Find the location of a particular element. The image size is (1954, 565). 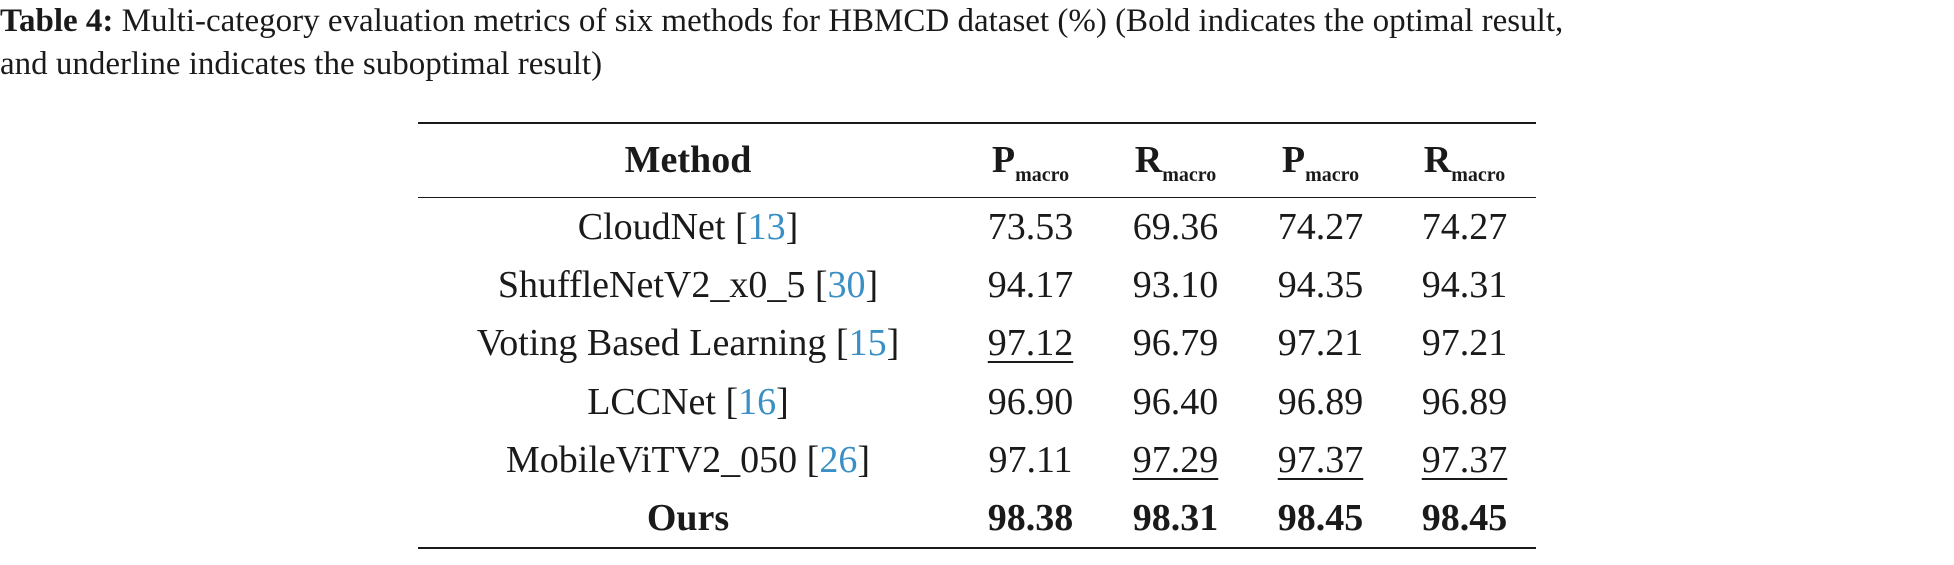

method-cell: CloudNet [13] is located at coordinates (688, 226).